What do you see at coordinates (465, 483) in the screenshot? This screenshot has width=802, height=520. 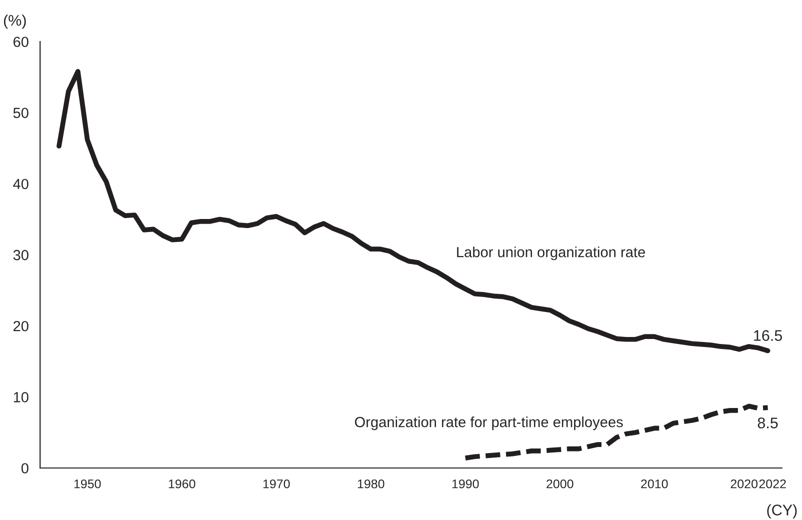 I see `x-tick-label: 1990` at bounding box center [465, 483].